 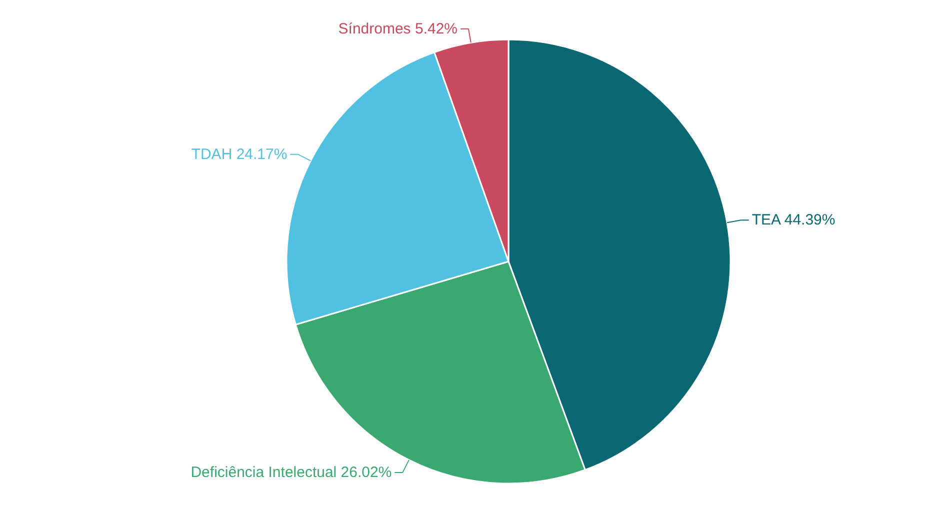 What do you see at coordinates (239, 154) in the screenshot?
I see `slice-label: TDAH 24.17%` at bounding box center [239, 154].